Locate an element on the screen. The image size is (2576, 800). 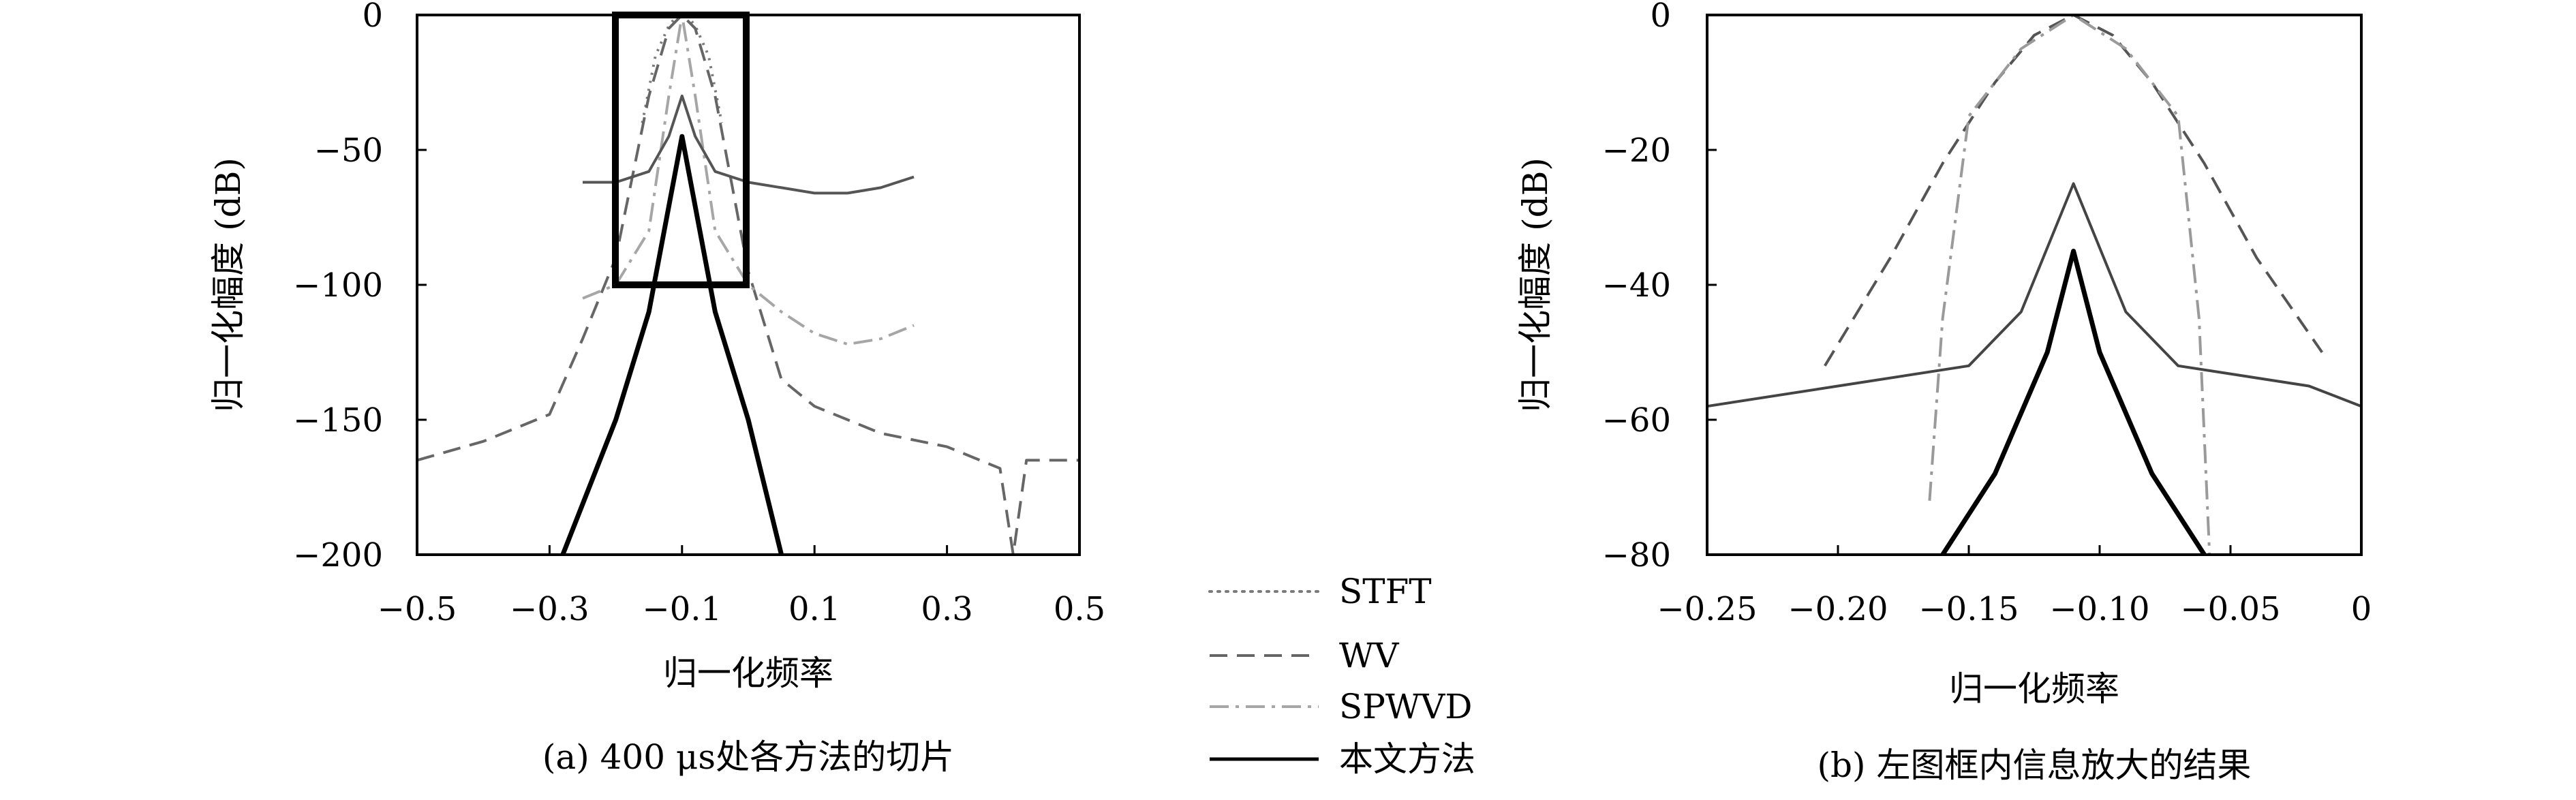
panel-b-series-spwvd is located at coordinates (2069, 284).